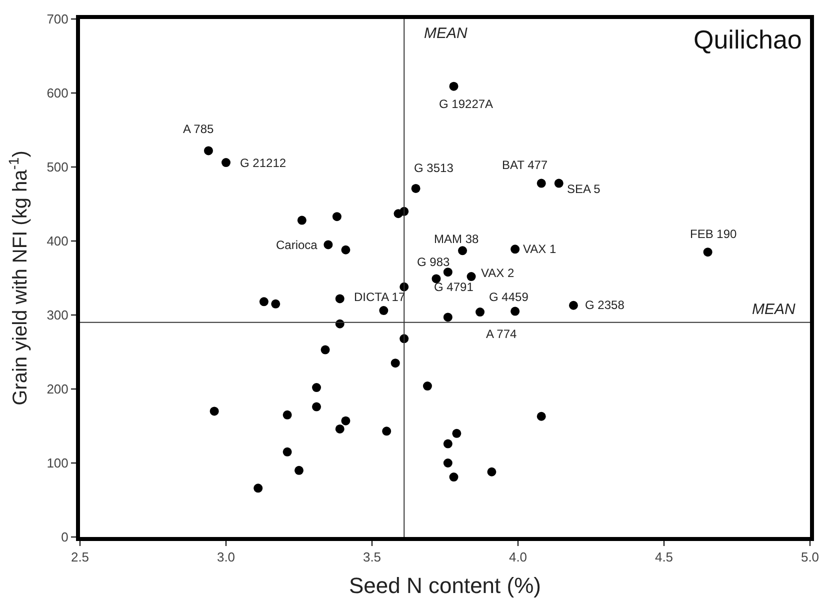 This screenshot has width=831, height=607. Describe the element at coordinates (297, 245) in the screenshot. I see `annotation: Carioca` at that location.